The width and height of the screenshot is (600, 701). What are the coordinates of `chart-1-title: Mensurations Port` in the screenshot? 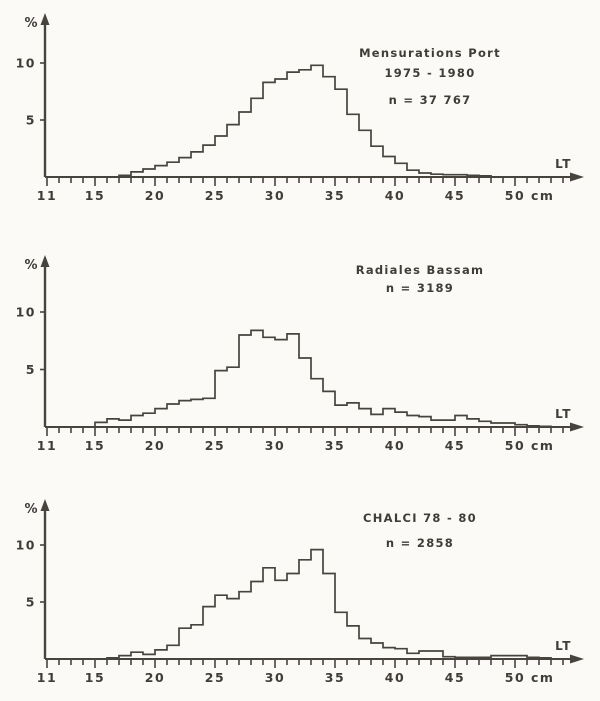 It's located at (430, 53).